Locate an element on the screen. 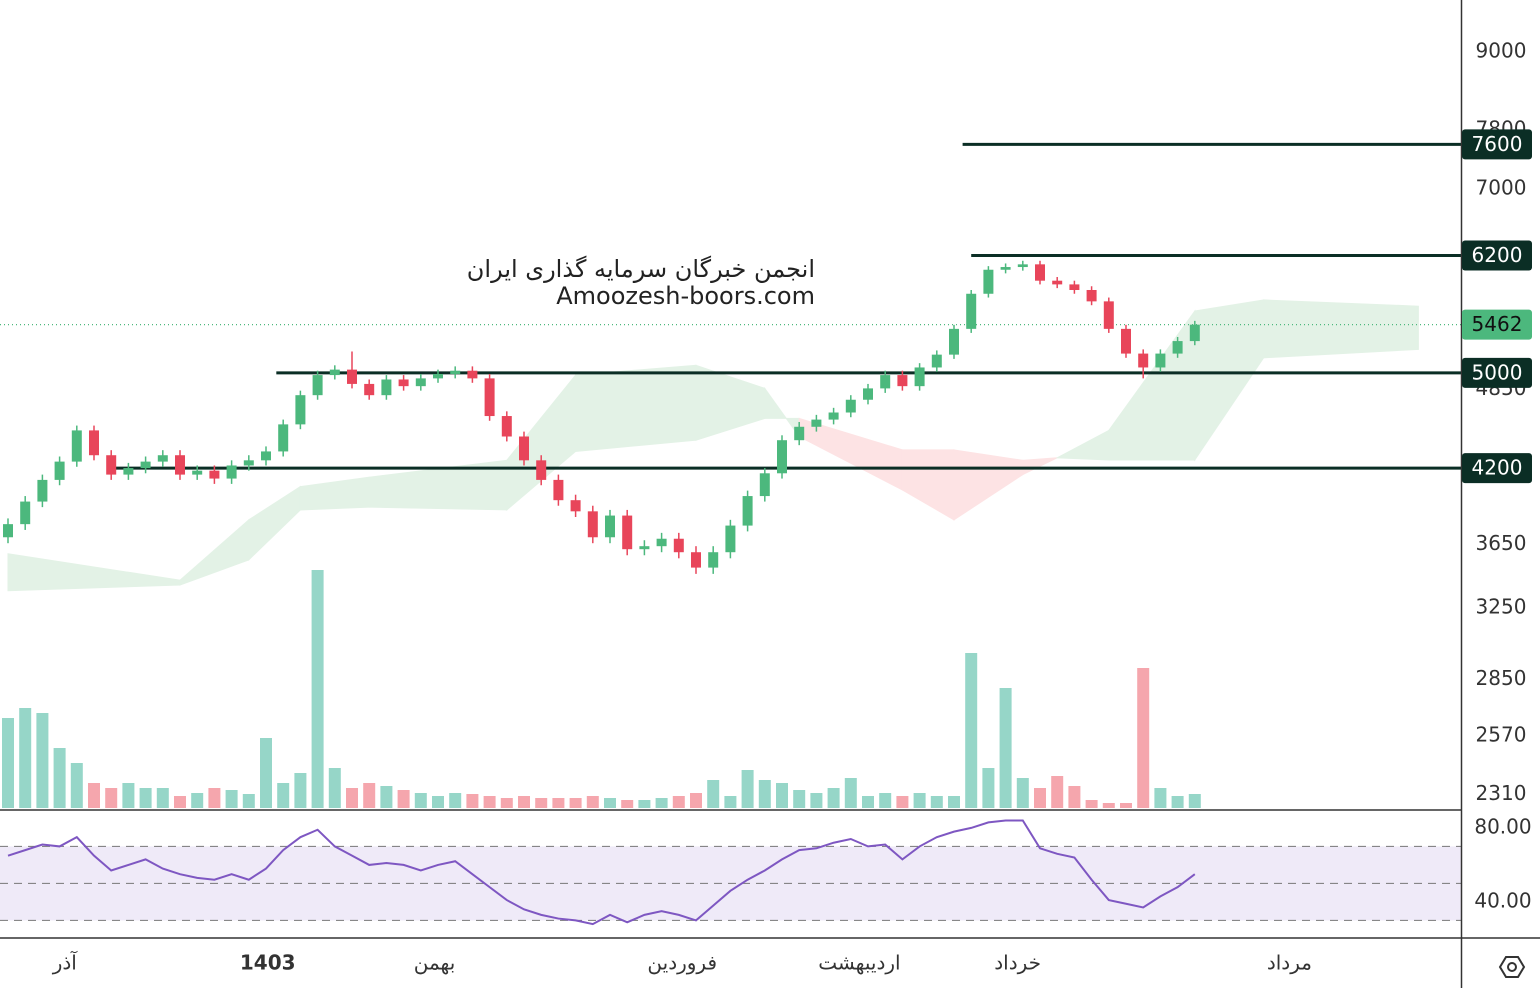 The image size is (1540, 988). cloud-segment is located at coordinates (1341, 329).